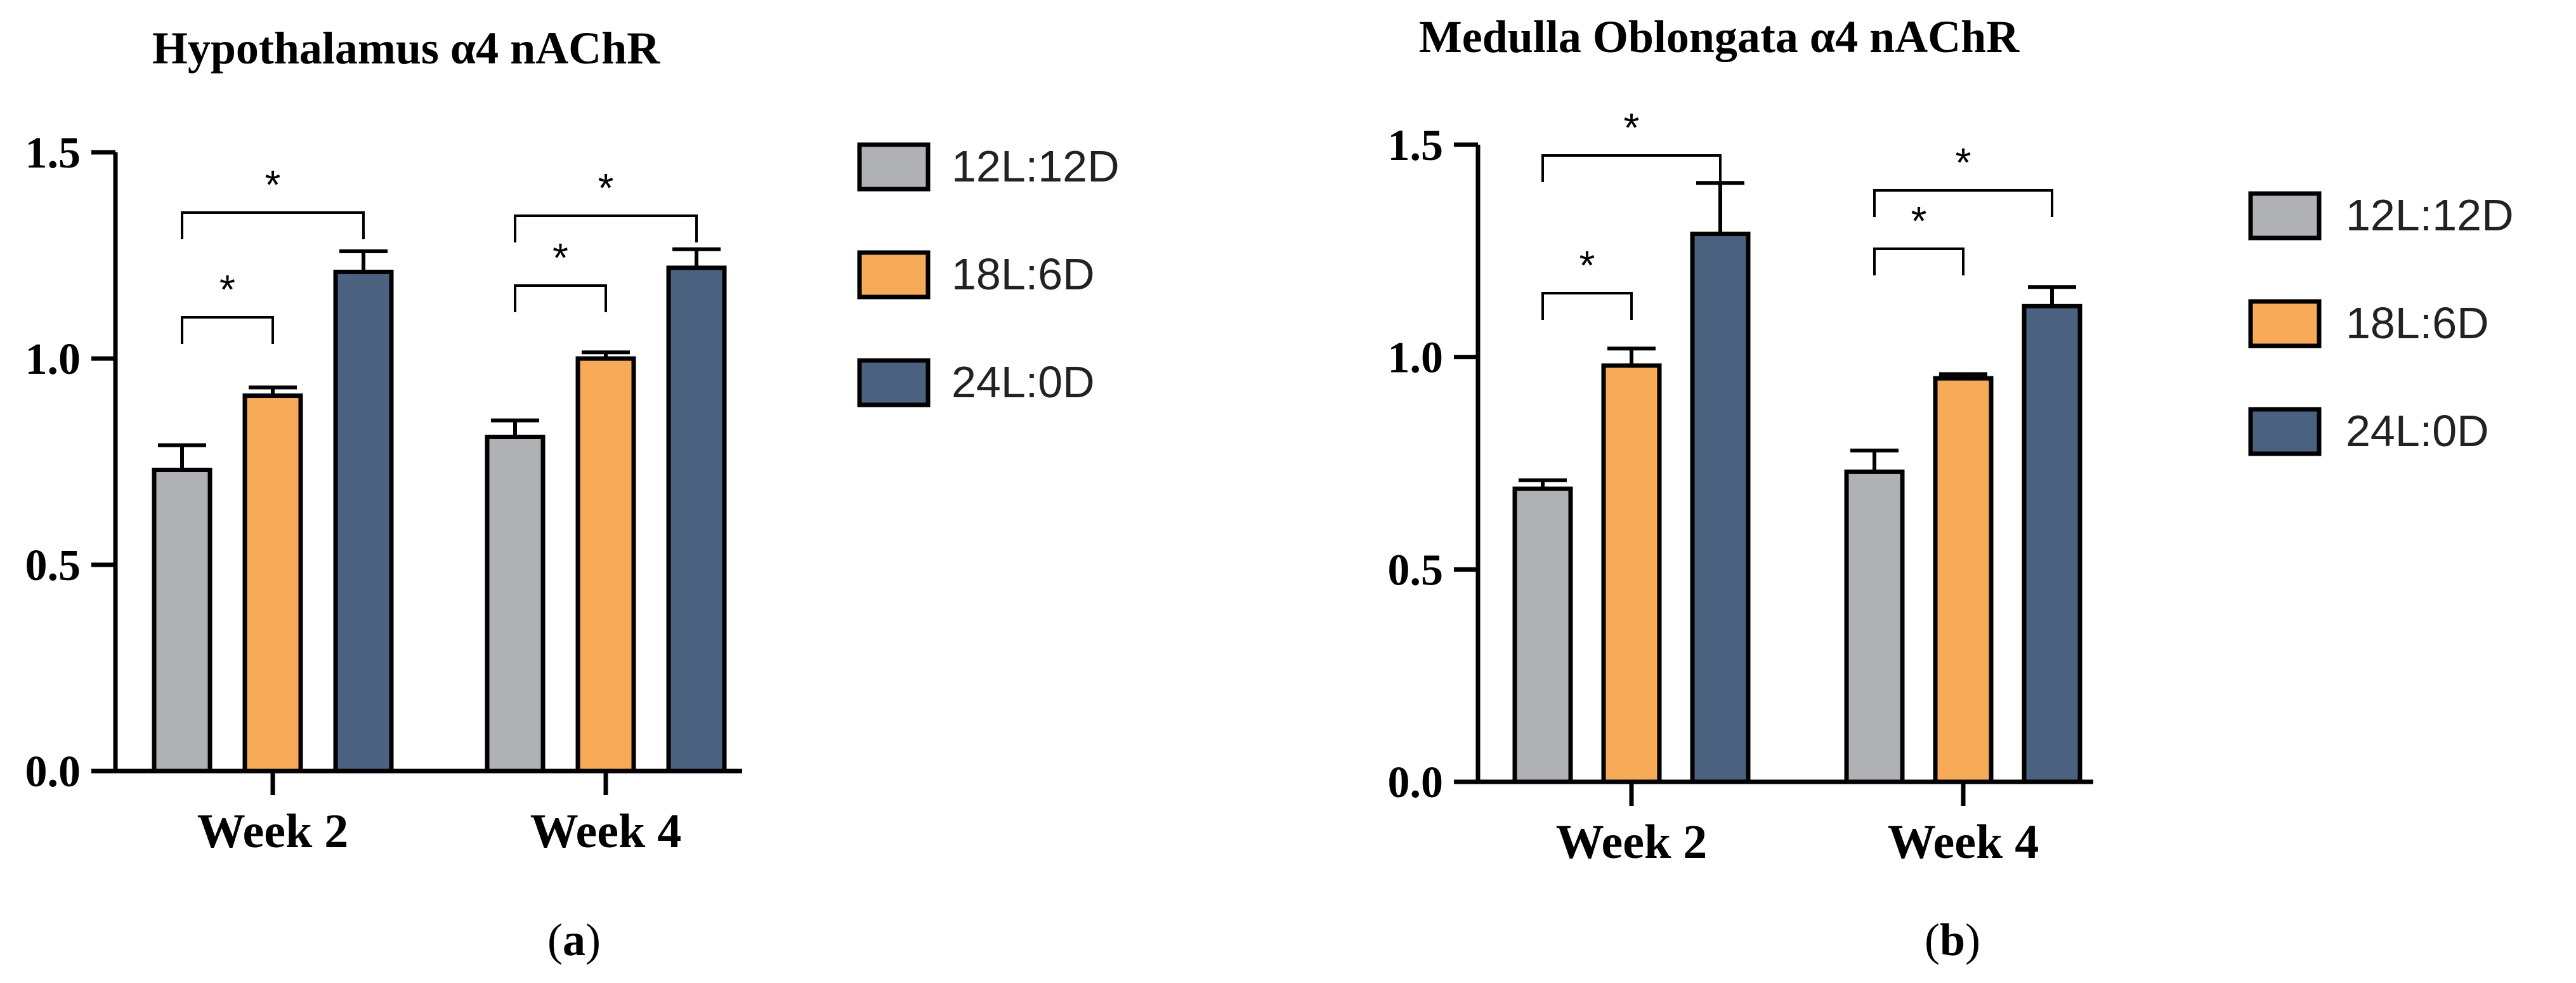  I want to click on panel-a-ytick-label: 0.5, so click(53, 566).